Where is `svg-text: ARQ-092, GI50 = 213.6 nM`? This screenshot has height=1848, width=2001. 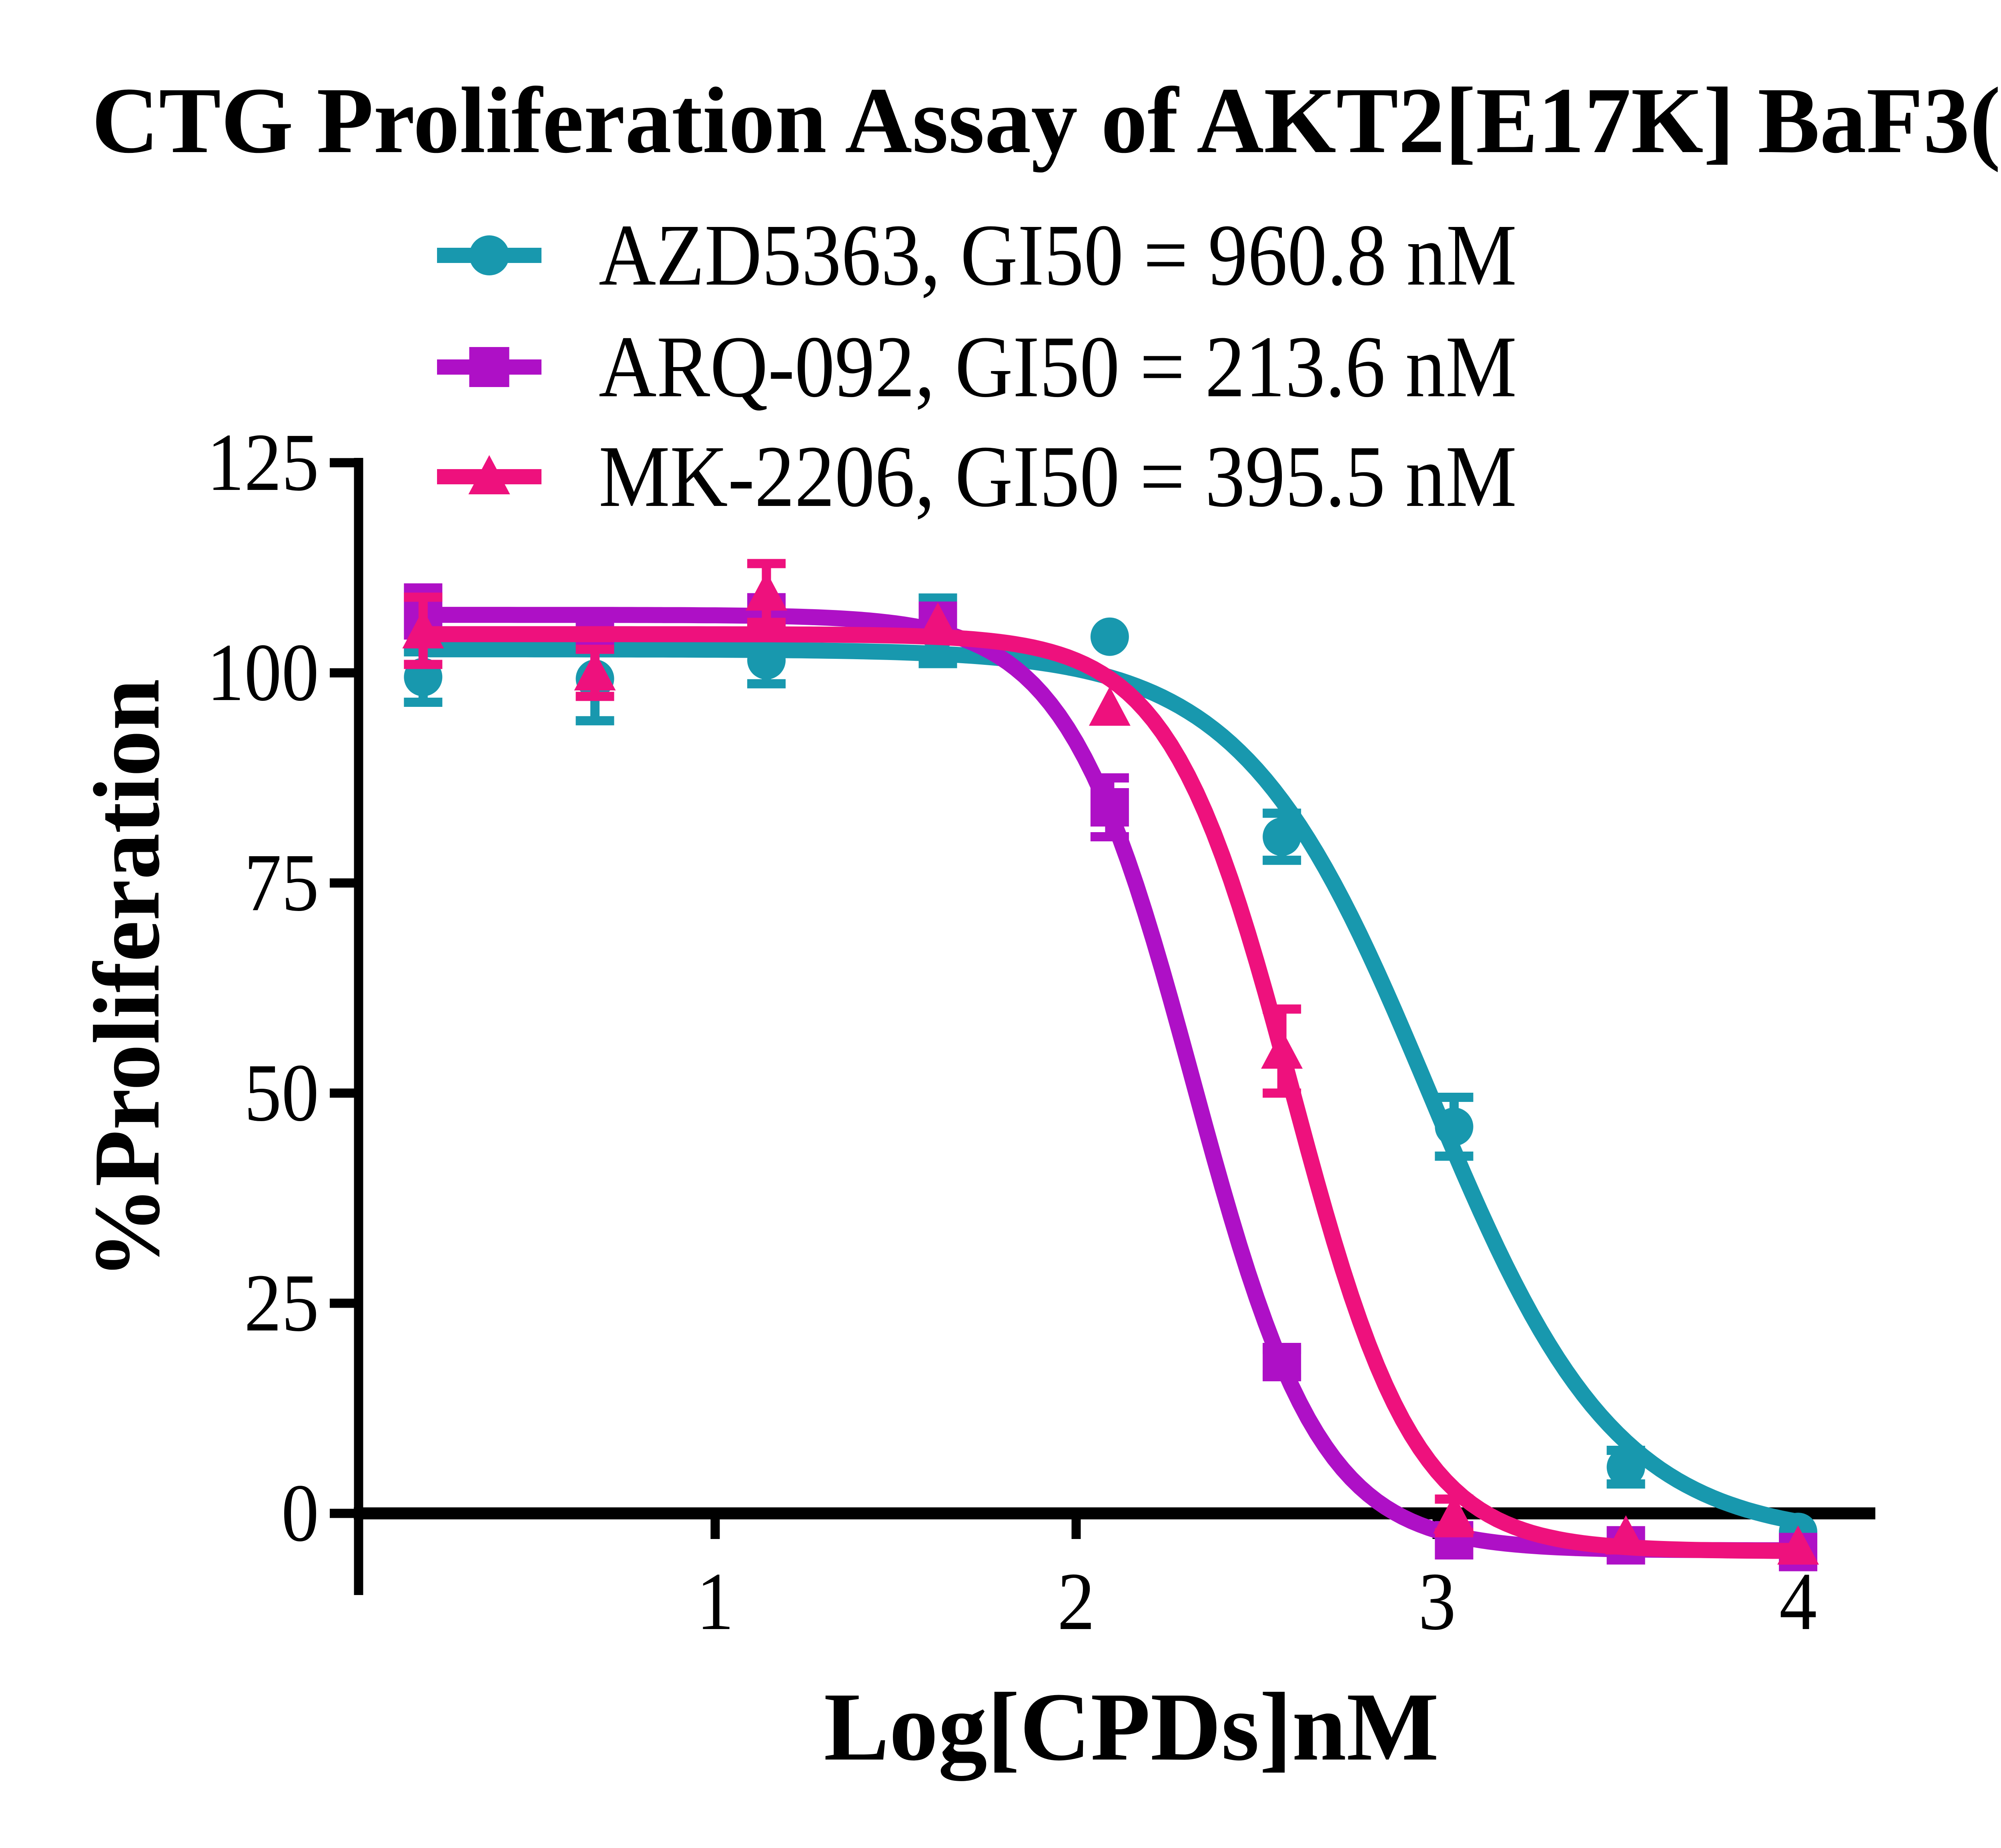
svg-text: ARQ-092, GI50 = 213.6 nM is located at coordinates (1058, 366).